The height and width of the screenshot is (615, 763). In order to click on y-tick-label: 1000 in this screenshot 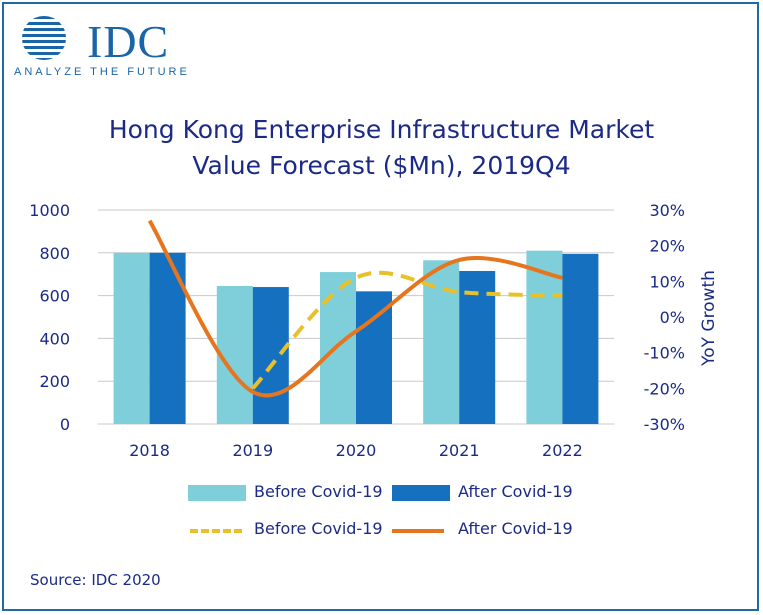, I will do `click(49, 210)`.